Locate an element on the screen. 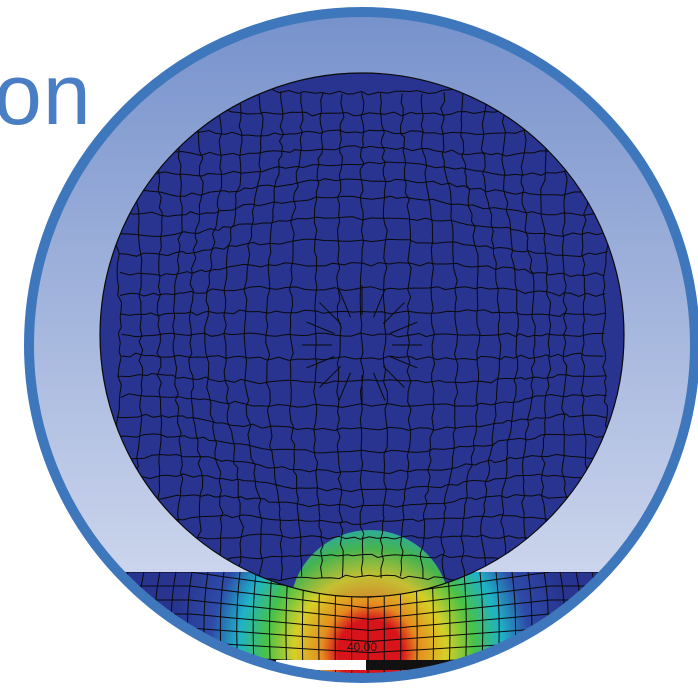 Image resolution: width=698 pixels, height=693 pixels. scale-bar is located at coordinates (366, 665).